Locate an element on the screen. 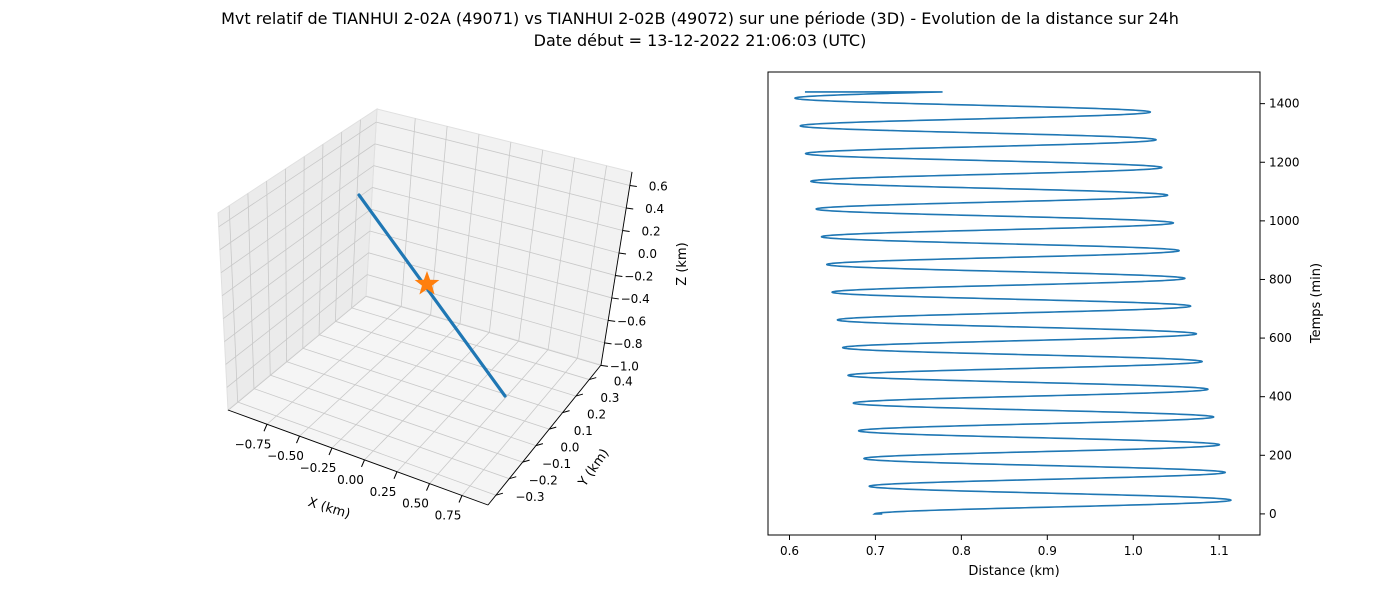  x-axis-line-3d is located at coordinates (358, 457).